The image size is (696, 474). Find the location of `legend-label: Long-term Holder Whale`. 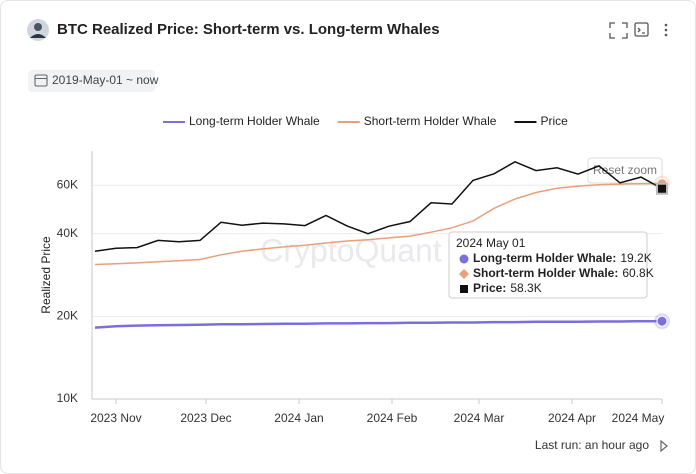

legend-label: Long-term Holder Whale is located at coordinates (254, 121).